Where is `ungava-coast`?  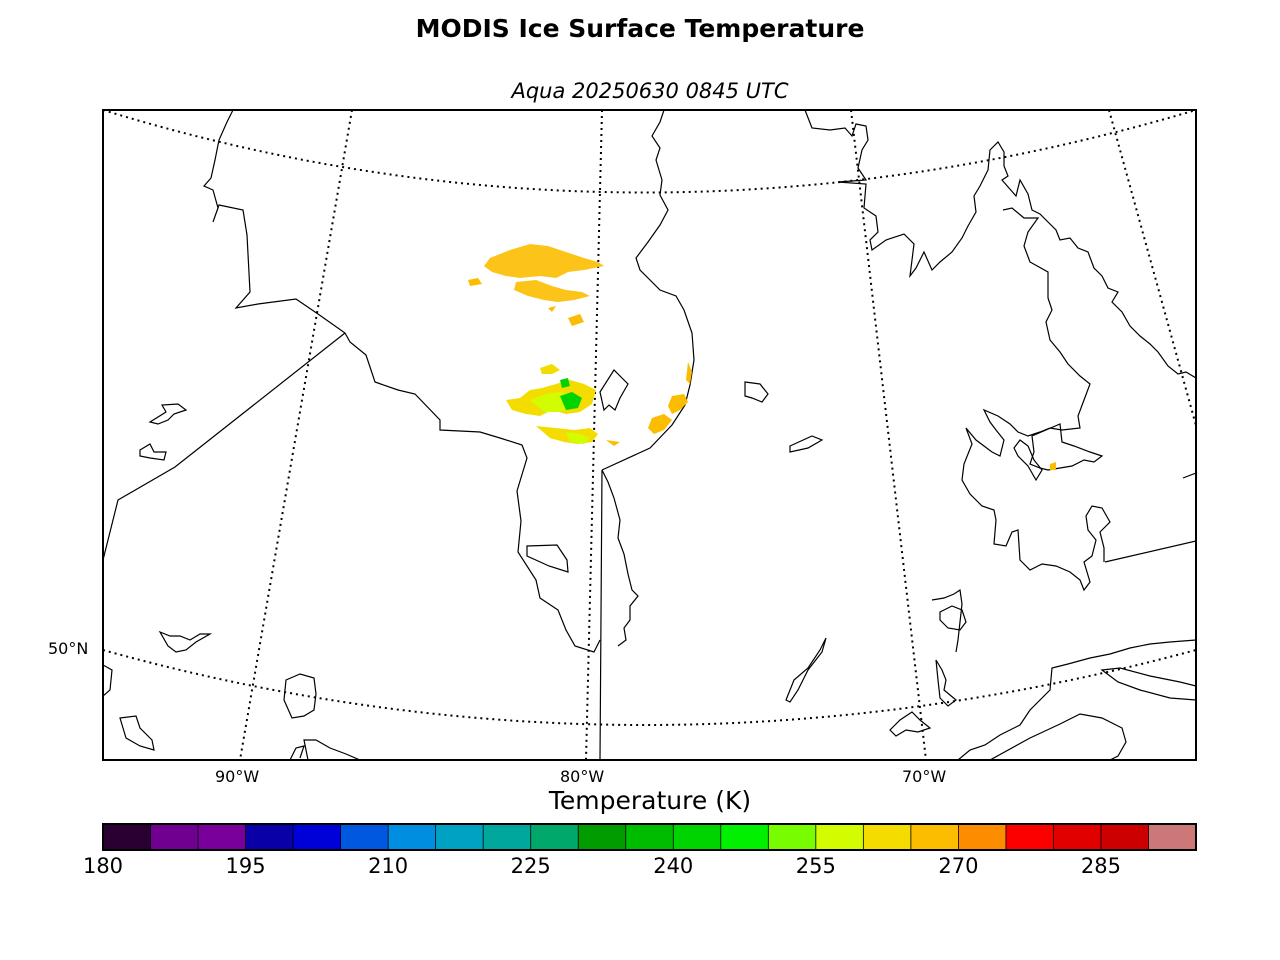
ungava-coast is located at coordinates (1000, 244).